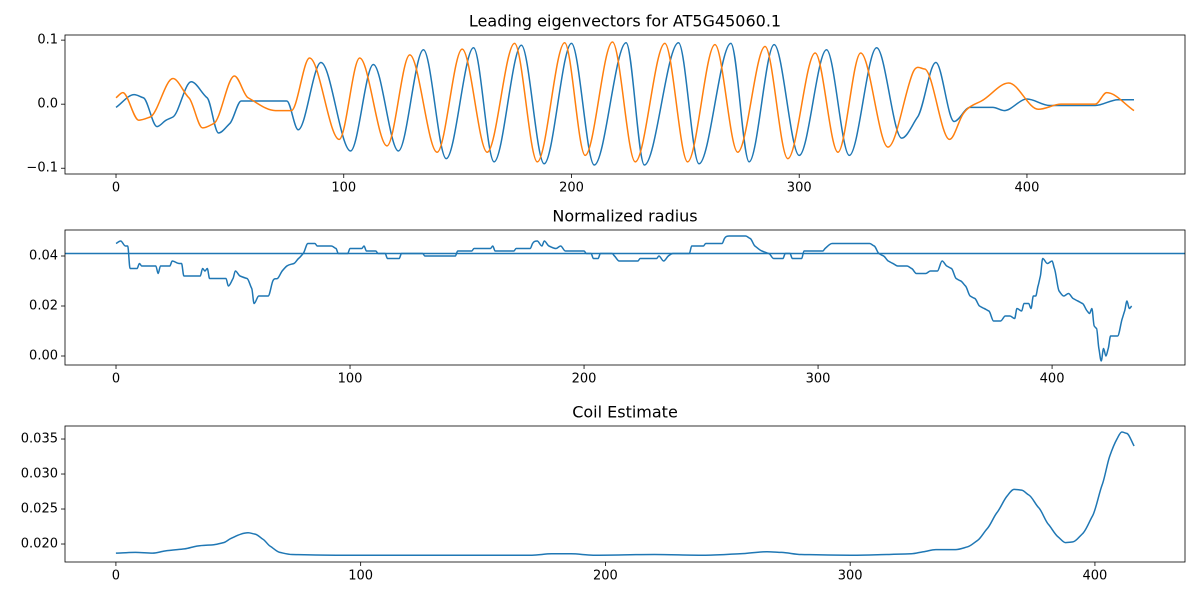 This screenshot has width=1200, height=600. I want to click on y-tick-label: 0.030, so click(39, 474).